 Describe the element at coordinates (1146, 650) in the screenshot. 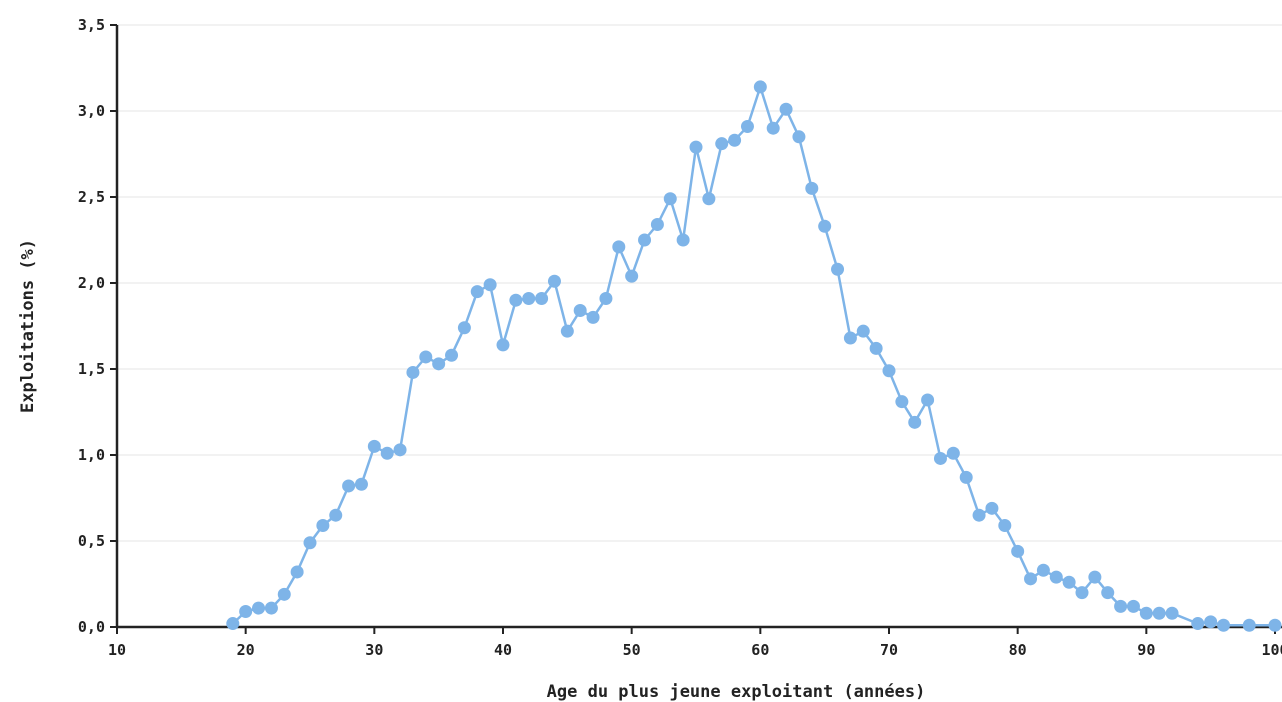

I see `x-tick-label: 90` at that location.